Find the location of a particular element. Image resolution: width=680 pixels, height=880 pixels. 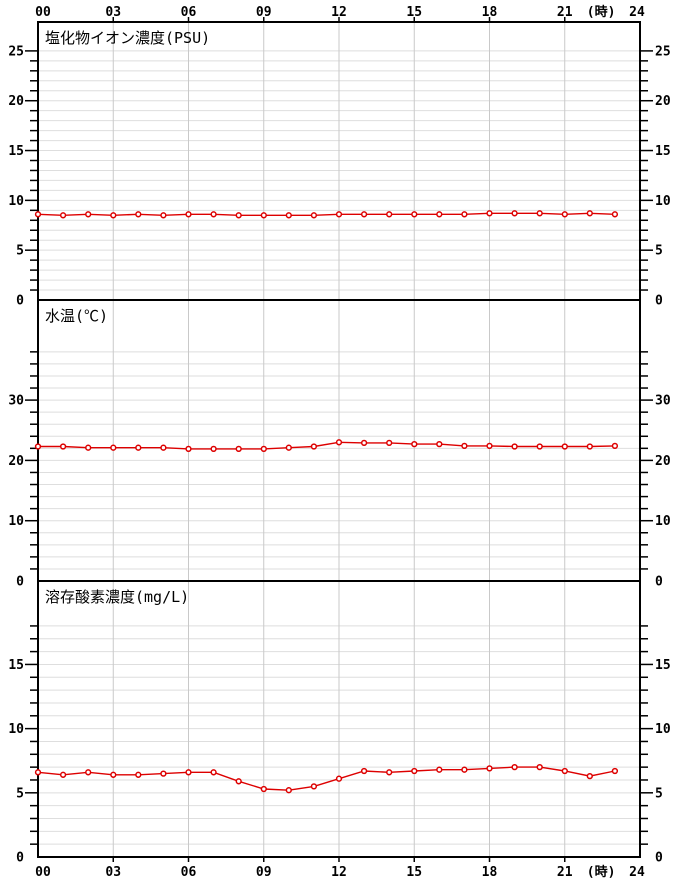

panel-title: 溶存酸素濃度(mg/L) is located at coordinates (117, 597).